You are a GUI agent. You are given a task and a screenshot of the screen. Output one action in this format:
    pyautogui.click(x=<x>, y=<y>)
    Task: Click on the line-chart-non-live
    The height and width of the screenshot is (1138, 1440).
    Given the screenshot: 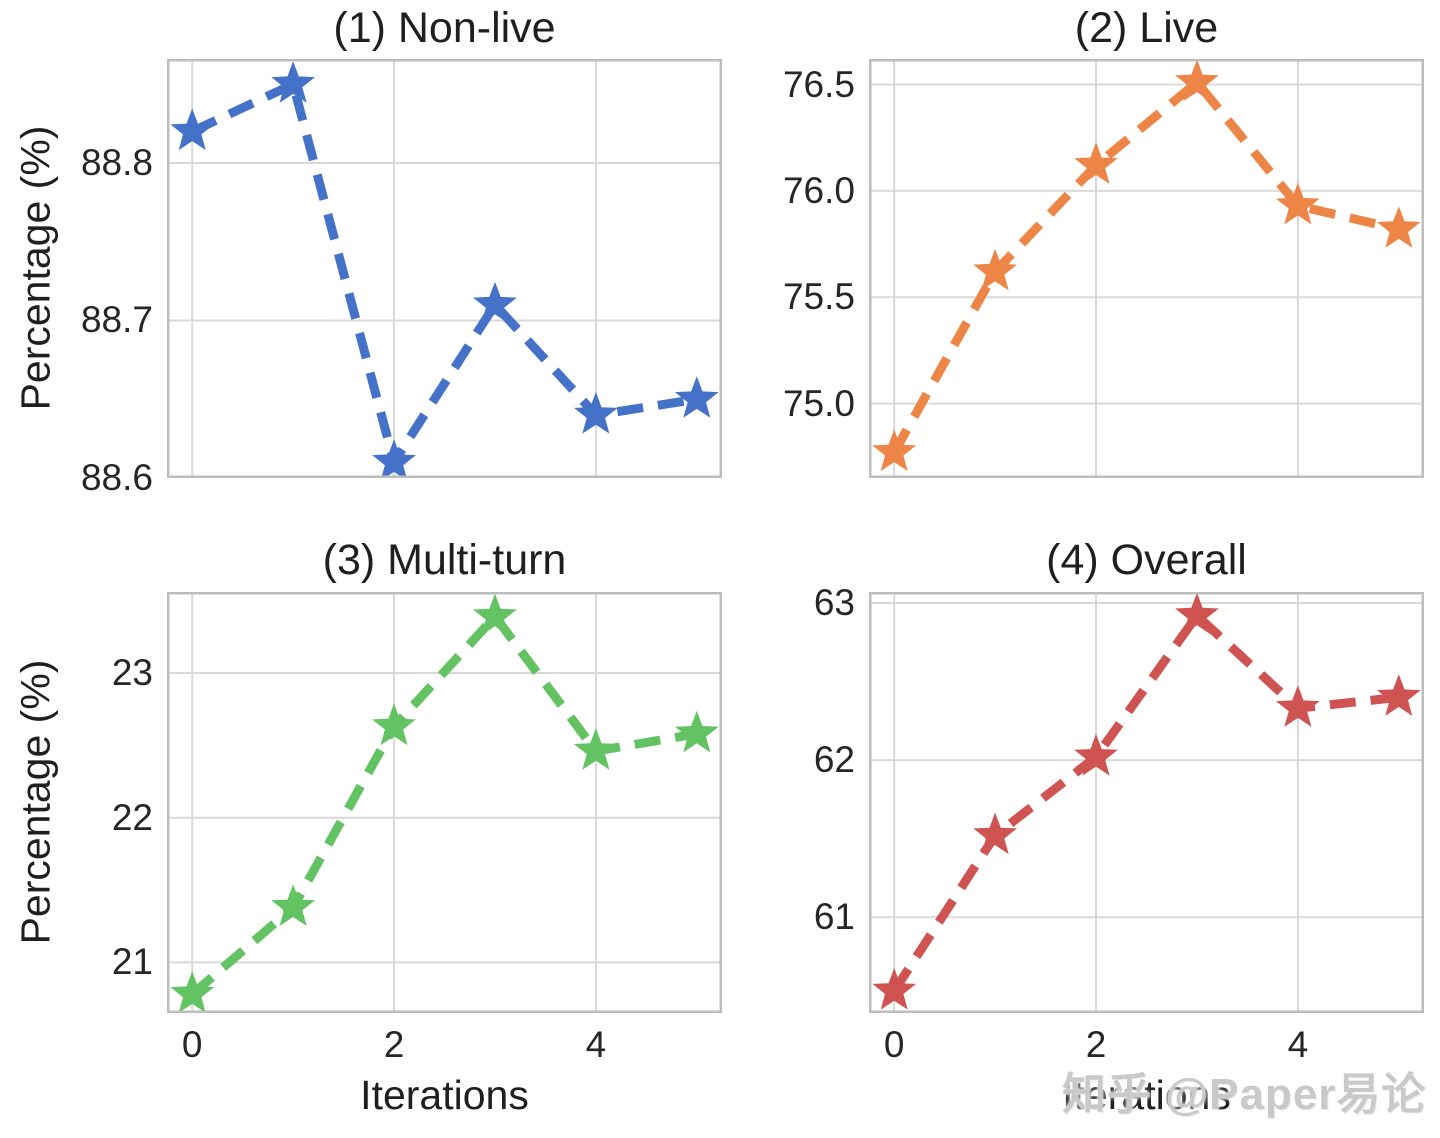 What is the action you would take?
    pyautogui.click(x=444, y=268)
    